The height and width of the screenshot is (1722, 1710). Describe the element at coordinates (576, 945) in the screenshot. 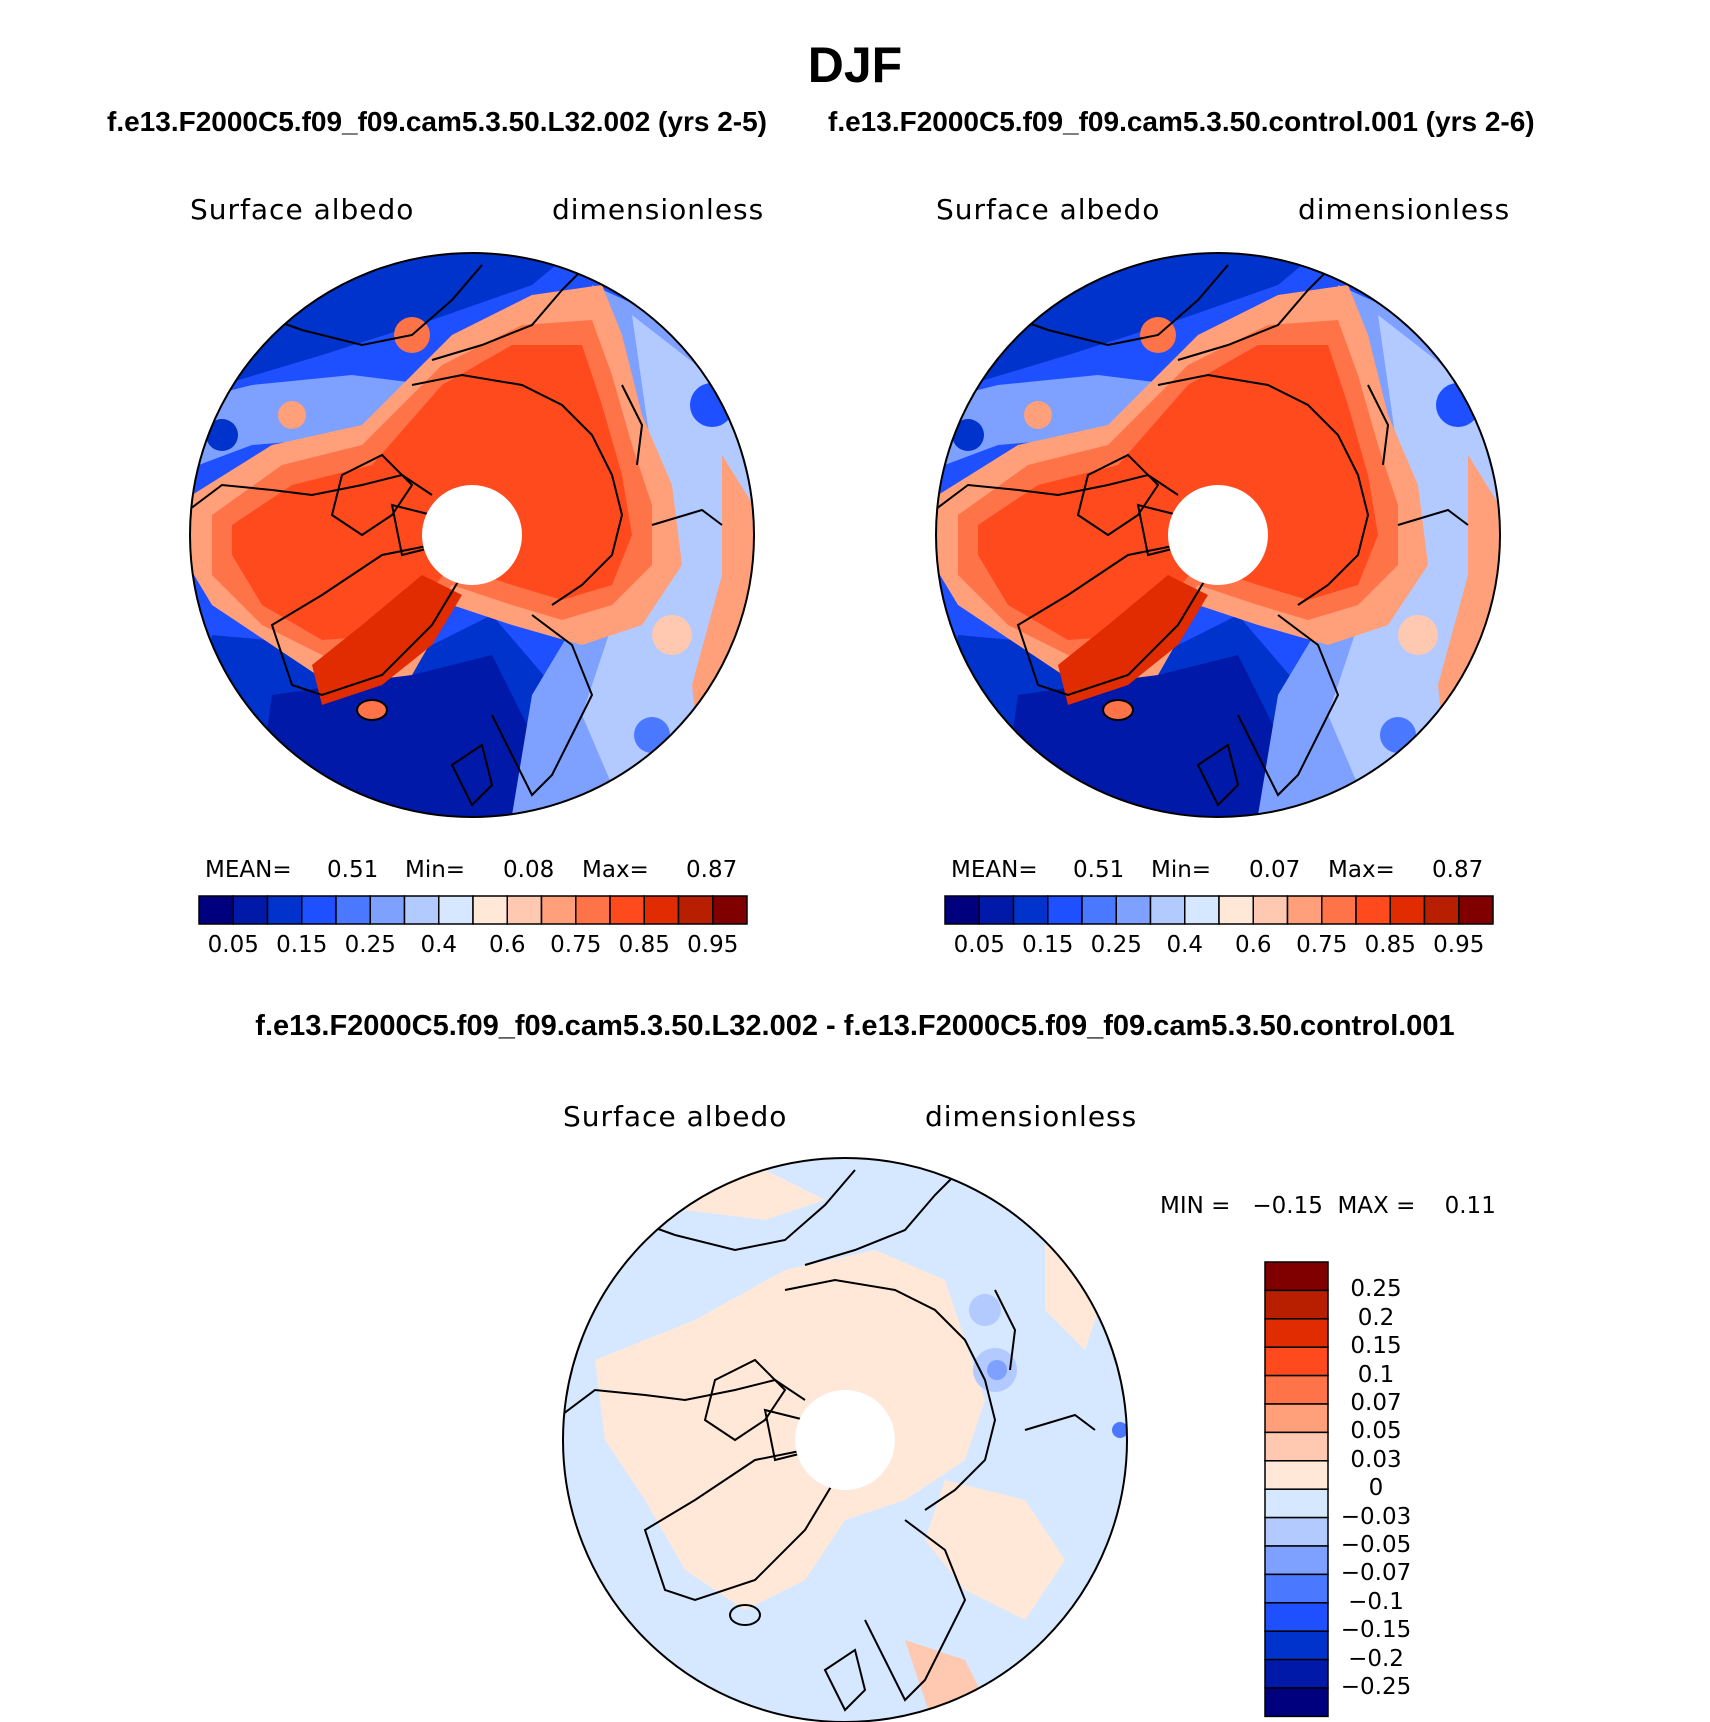

I see `colorbar1-label-5: 0.75` at that location.